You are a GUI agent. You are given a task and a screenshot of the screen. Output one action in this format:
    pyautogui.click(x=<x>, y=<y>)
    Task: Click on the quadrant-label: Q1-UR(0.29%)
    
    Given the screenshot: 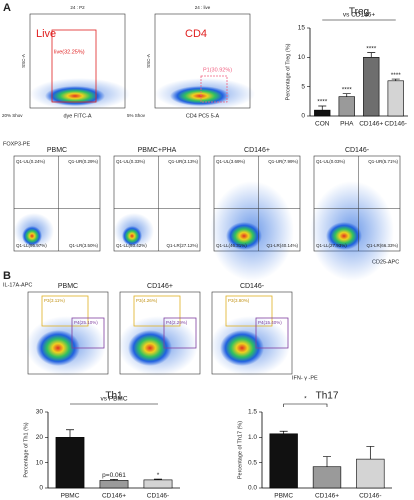 What is the action you would take?
    pyautogui.click(x=83, y=161)
    